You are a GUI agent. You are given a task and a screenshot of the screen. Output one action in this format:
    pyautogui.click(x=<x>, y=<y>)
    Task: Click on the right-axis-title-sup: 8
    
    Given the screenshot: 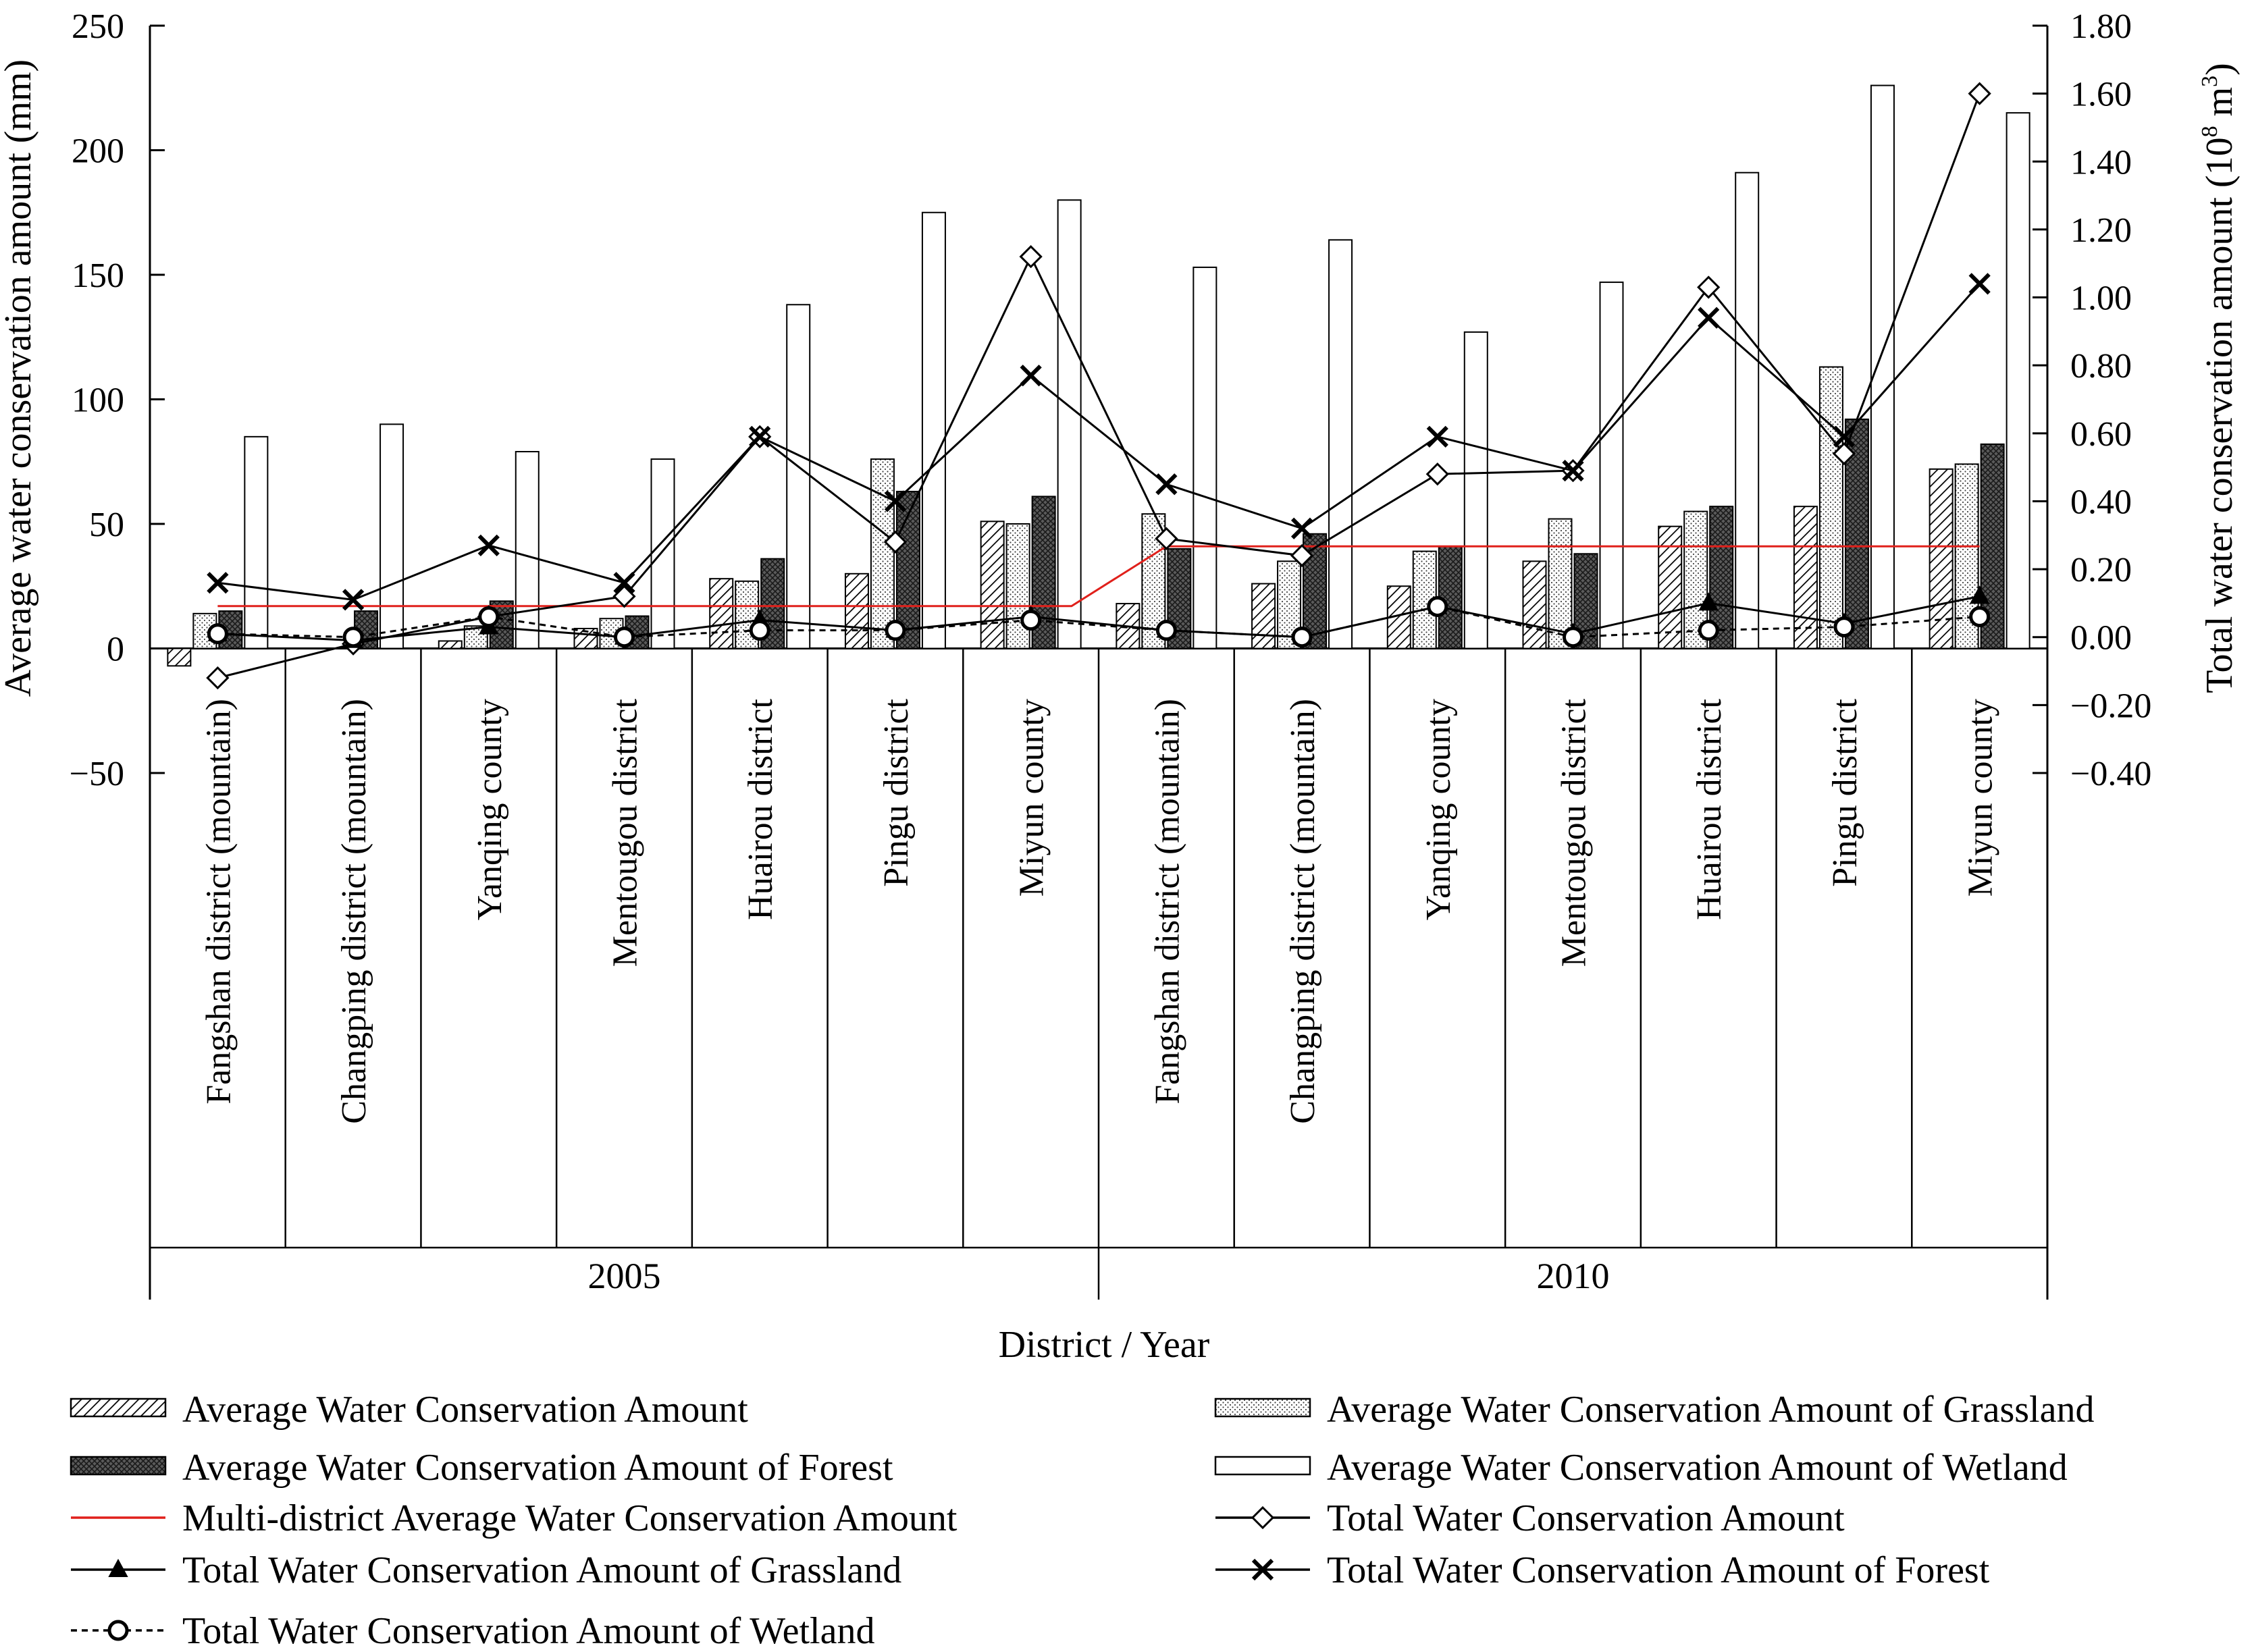 What is the action you would take?
    pyautogui.click(x=2209, y=131)
    